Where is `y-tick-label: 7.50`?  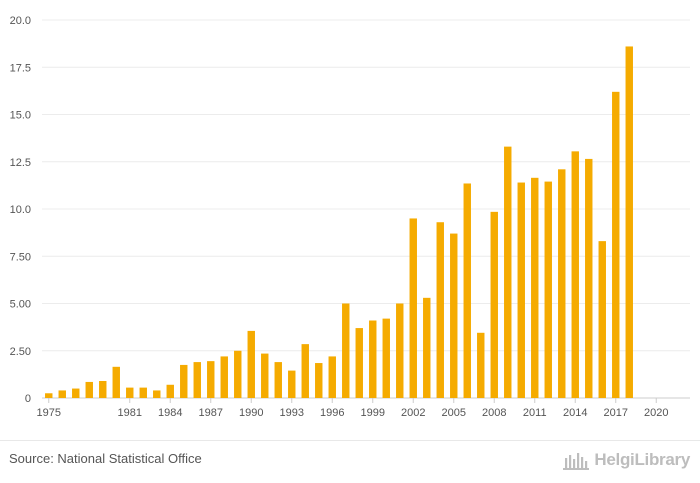
y-tick-label: 7.50 is located at coordinates (20, 257).